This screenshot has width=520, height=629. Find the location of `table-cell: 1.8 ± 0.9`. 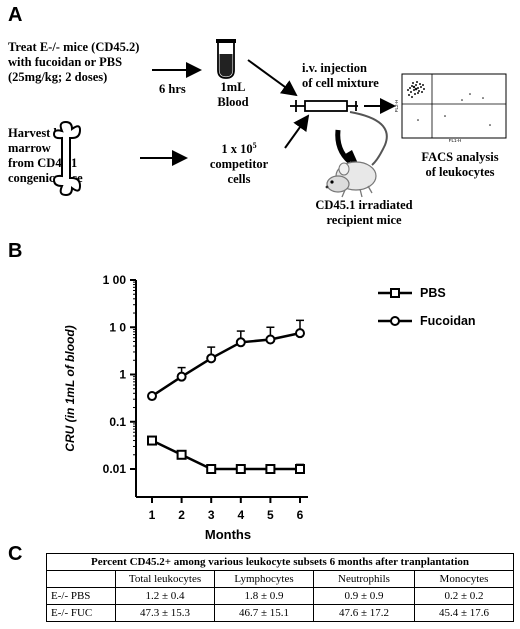

table-cell: 1.8 ± 0.9 is located at coordinates (264, 596).